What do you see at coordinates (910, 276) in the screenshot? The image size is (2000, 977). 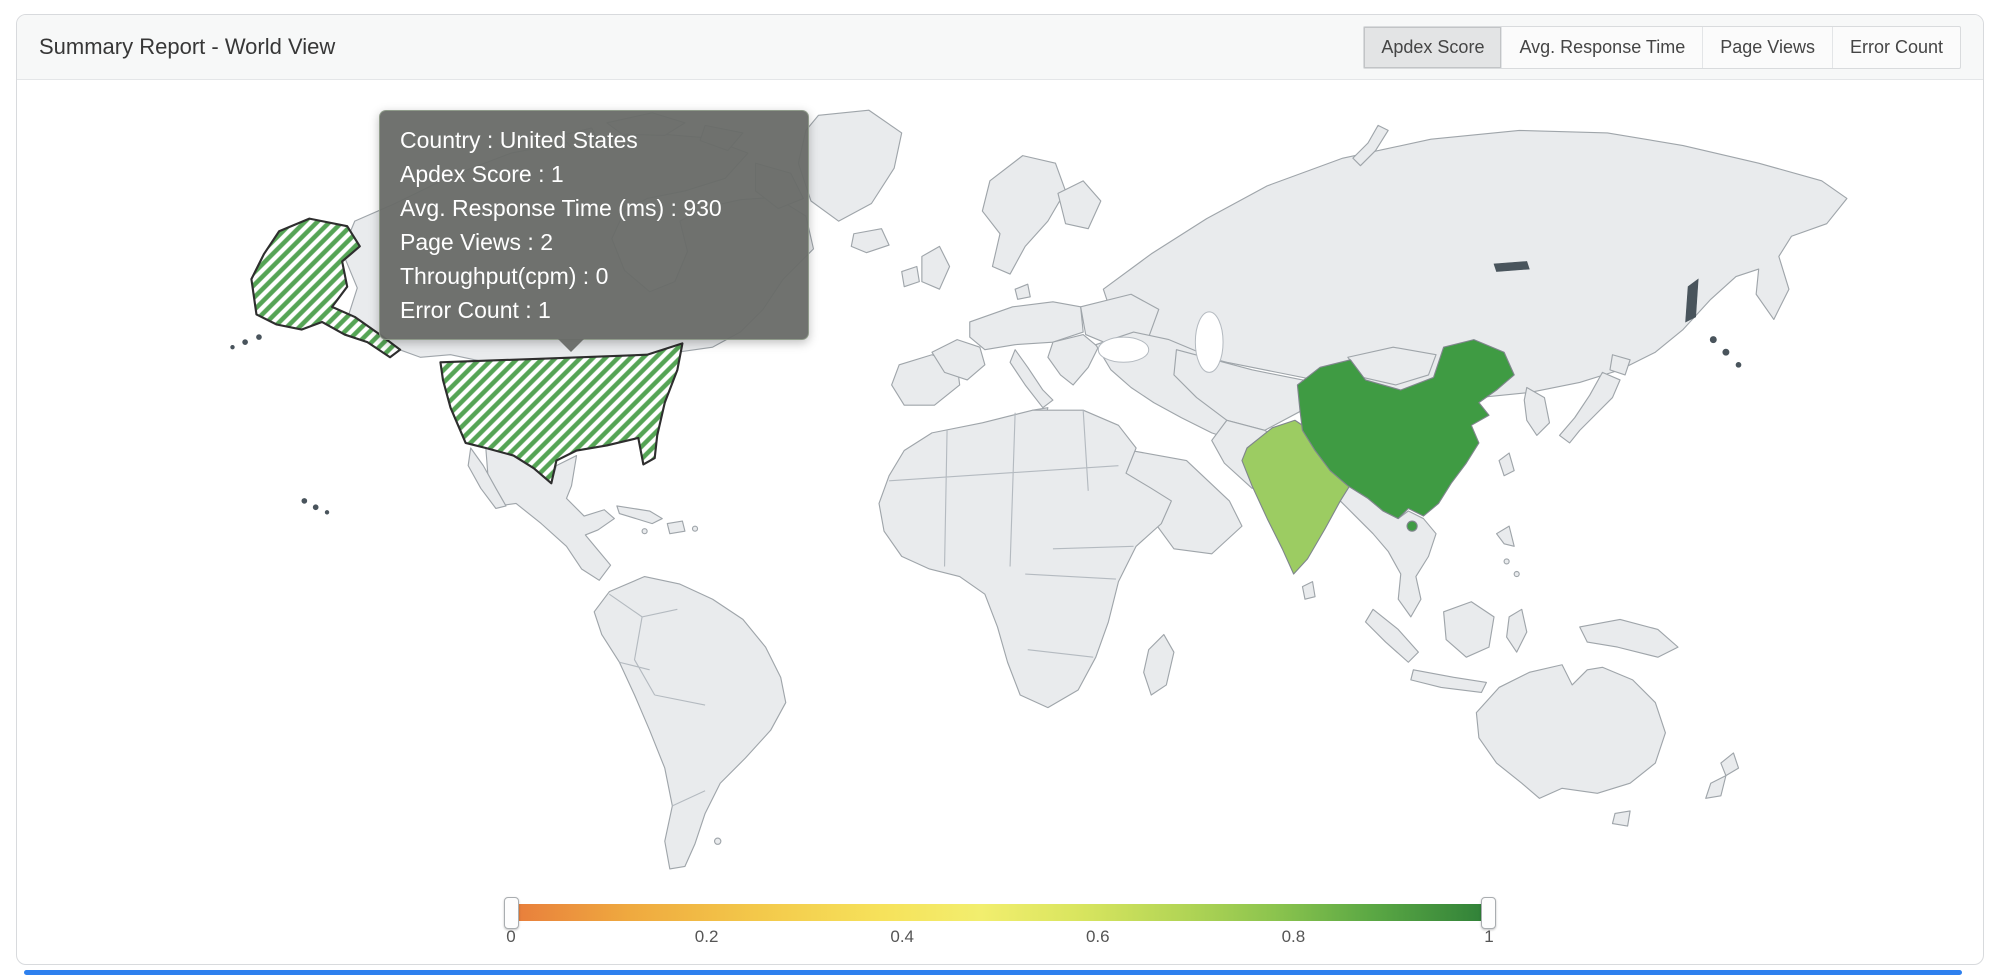 I see `country-ireland` at bounding box center [910, 276].